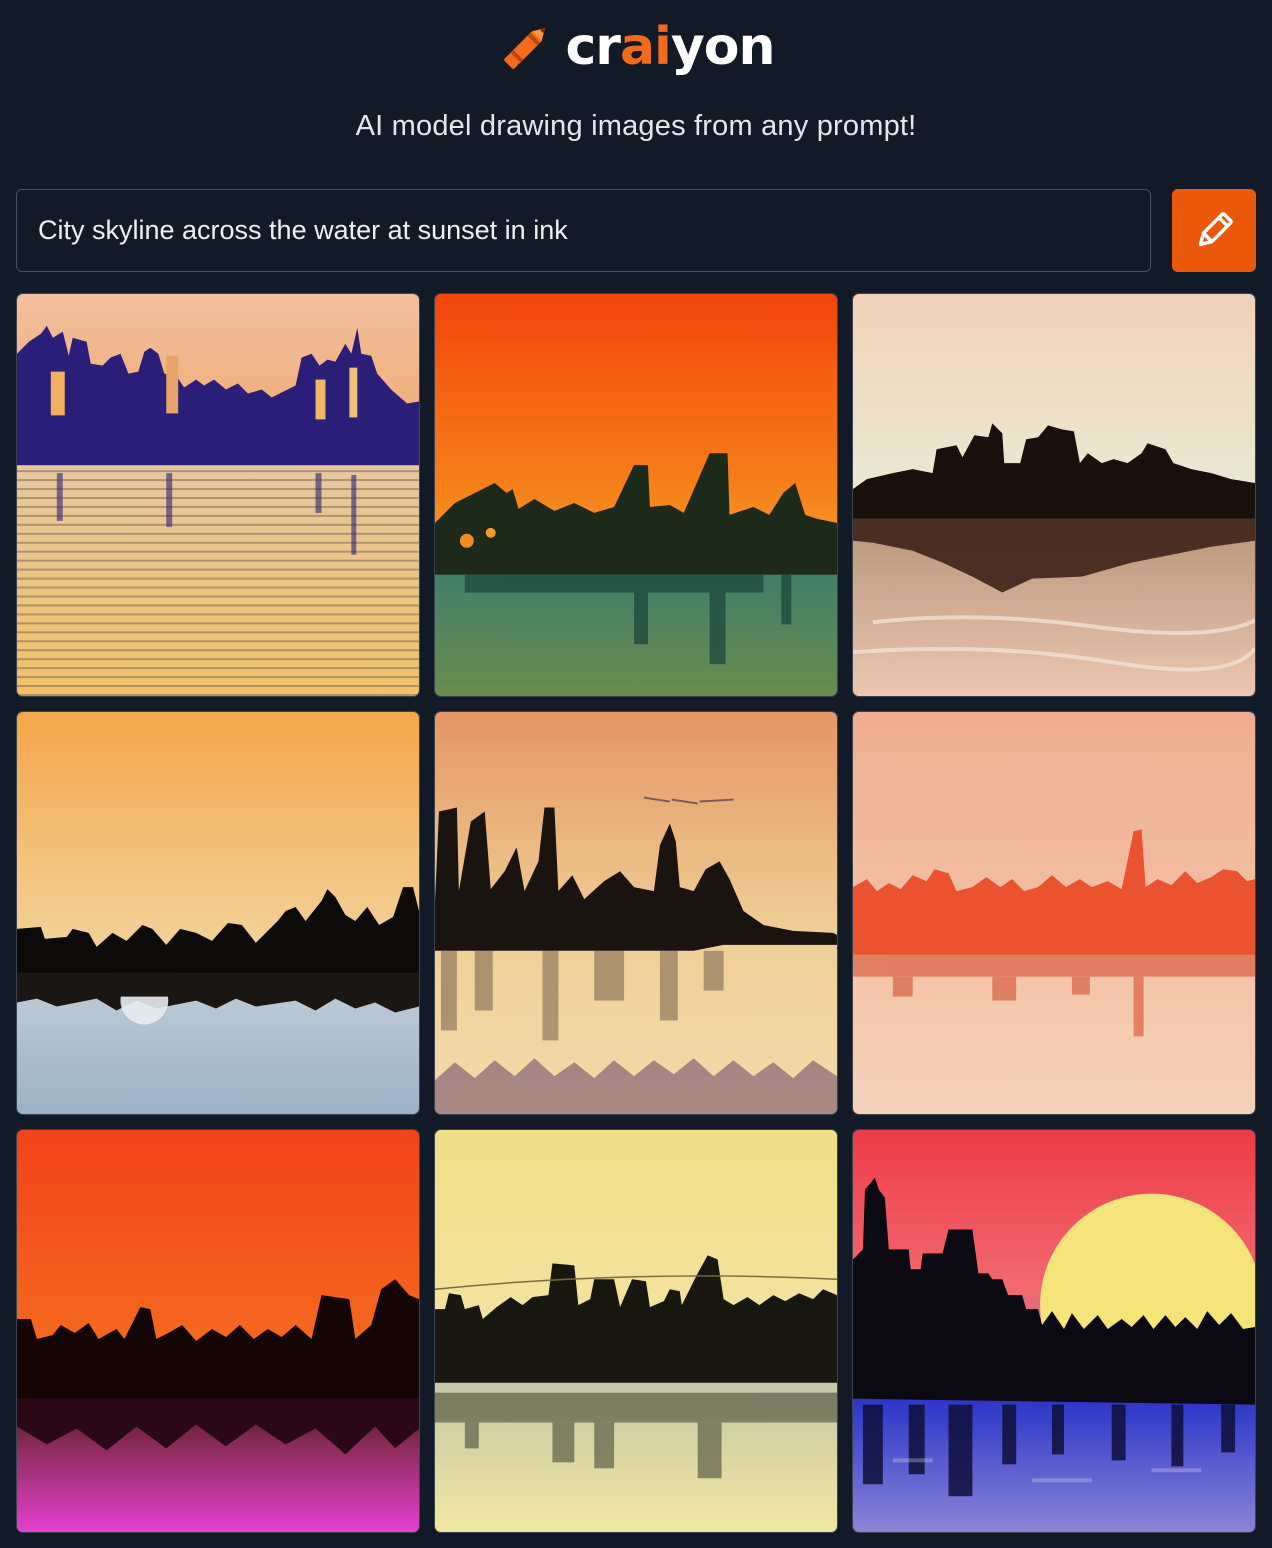 The width and height of the screenshot is (1272, 1548). I want to click on draw-button, so click(1214, 230).